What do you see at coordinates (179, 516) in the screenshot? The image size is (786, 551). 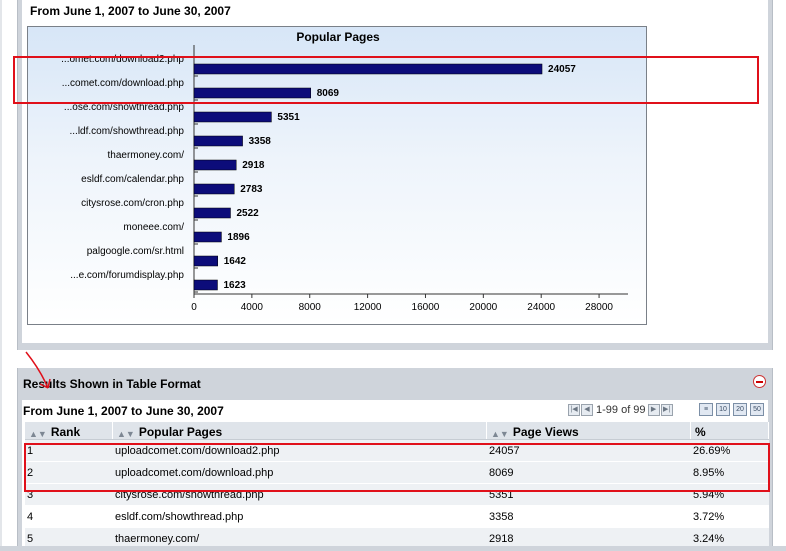 I see `cell-page: esldf.com/showthread.php` at bounding box center [179, 516].